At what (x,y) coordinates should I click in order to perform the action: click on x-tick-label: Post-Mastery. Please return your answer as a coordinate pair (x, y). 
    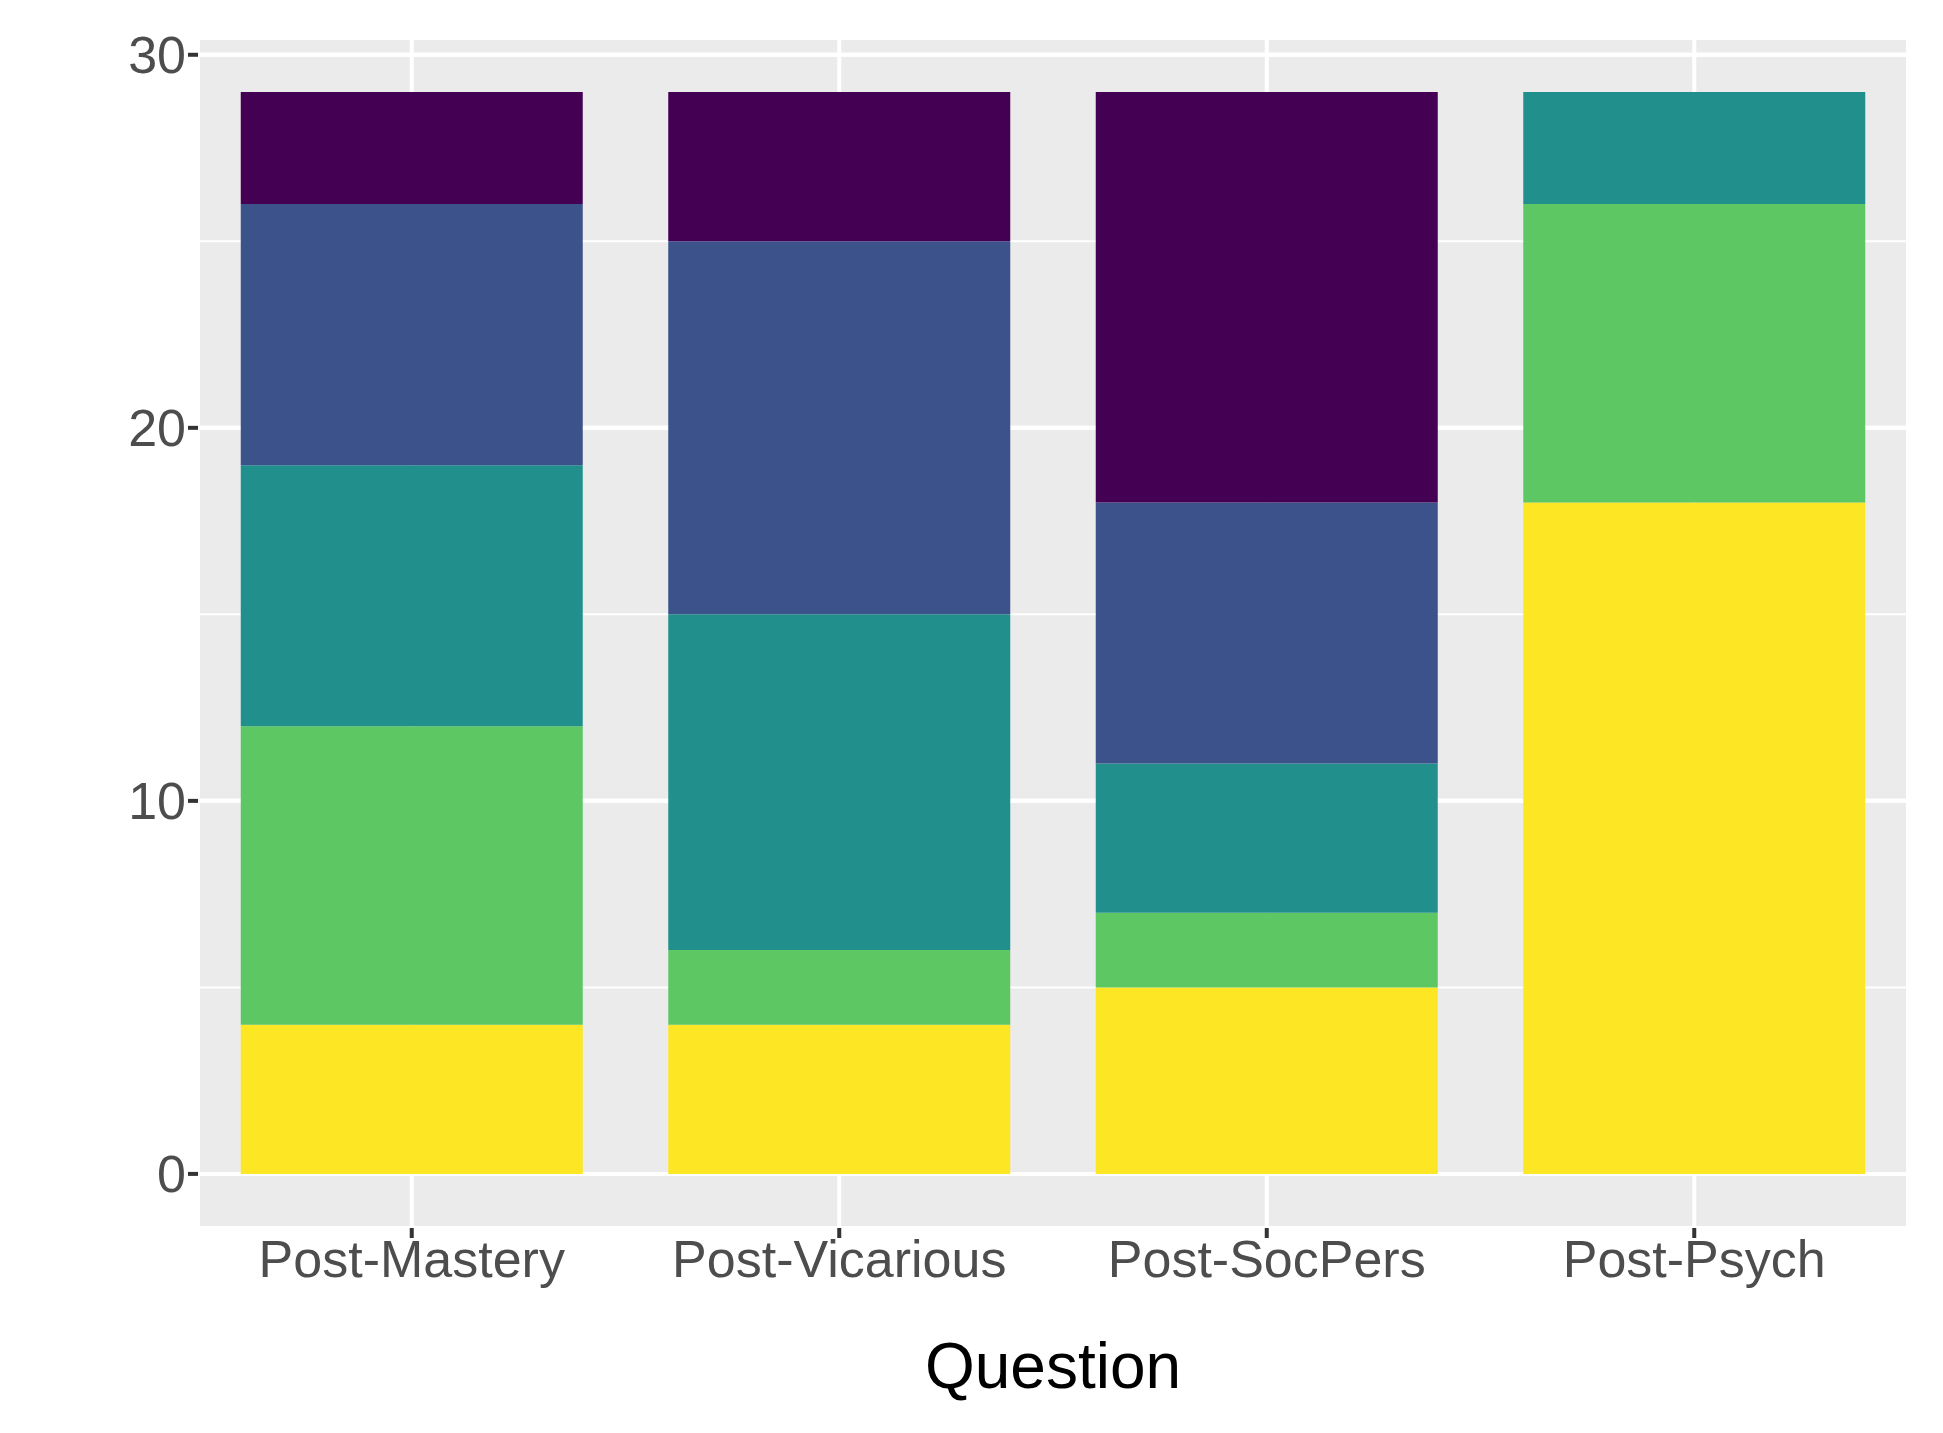
    Looking at the image, I should click on (411, 1258).